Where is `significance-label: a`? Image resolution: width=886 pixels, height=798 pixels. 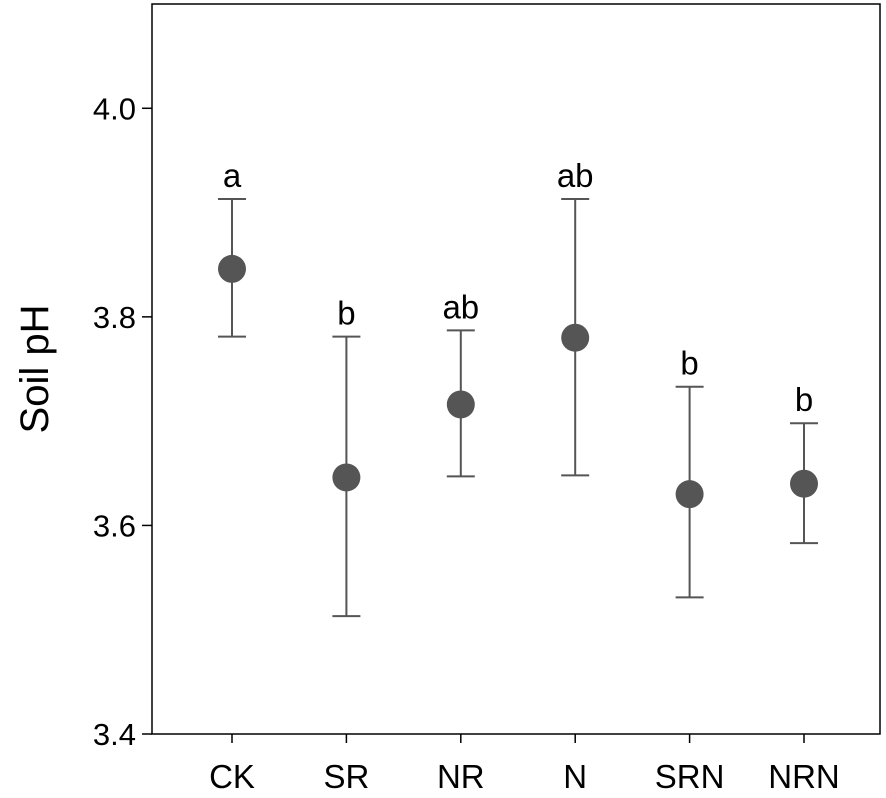
significance-label: a is located at coordinates (232, 175).